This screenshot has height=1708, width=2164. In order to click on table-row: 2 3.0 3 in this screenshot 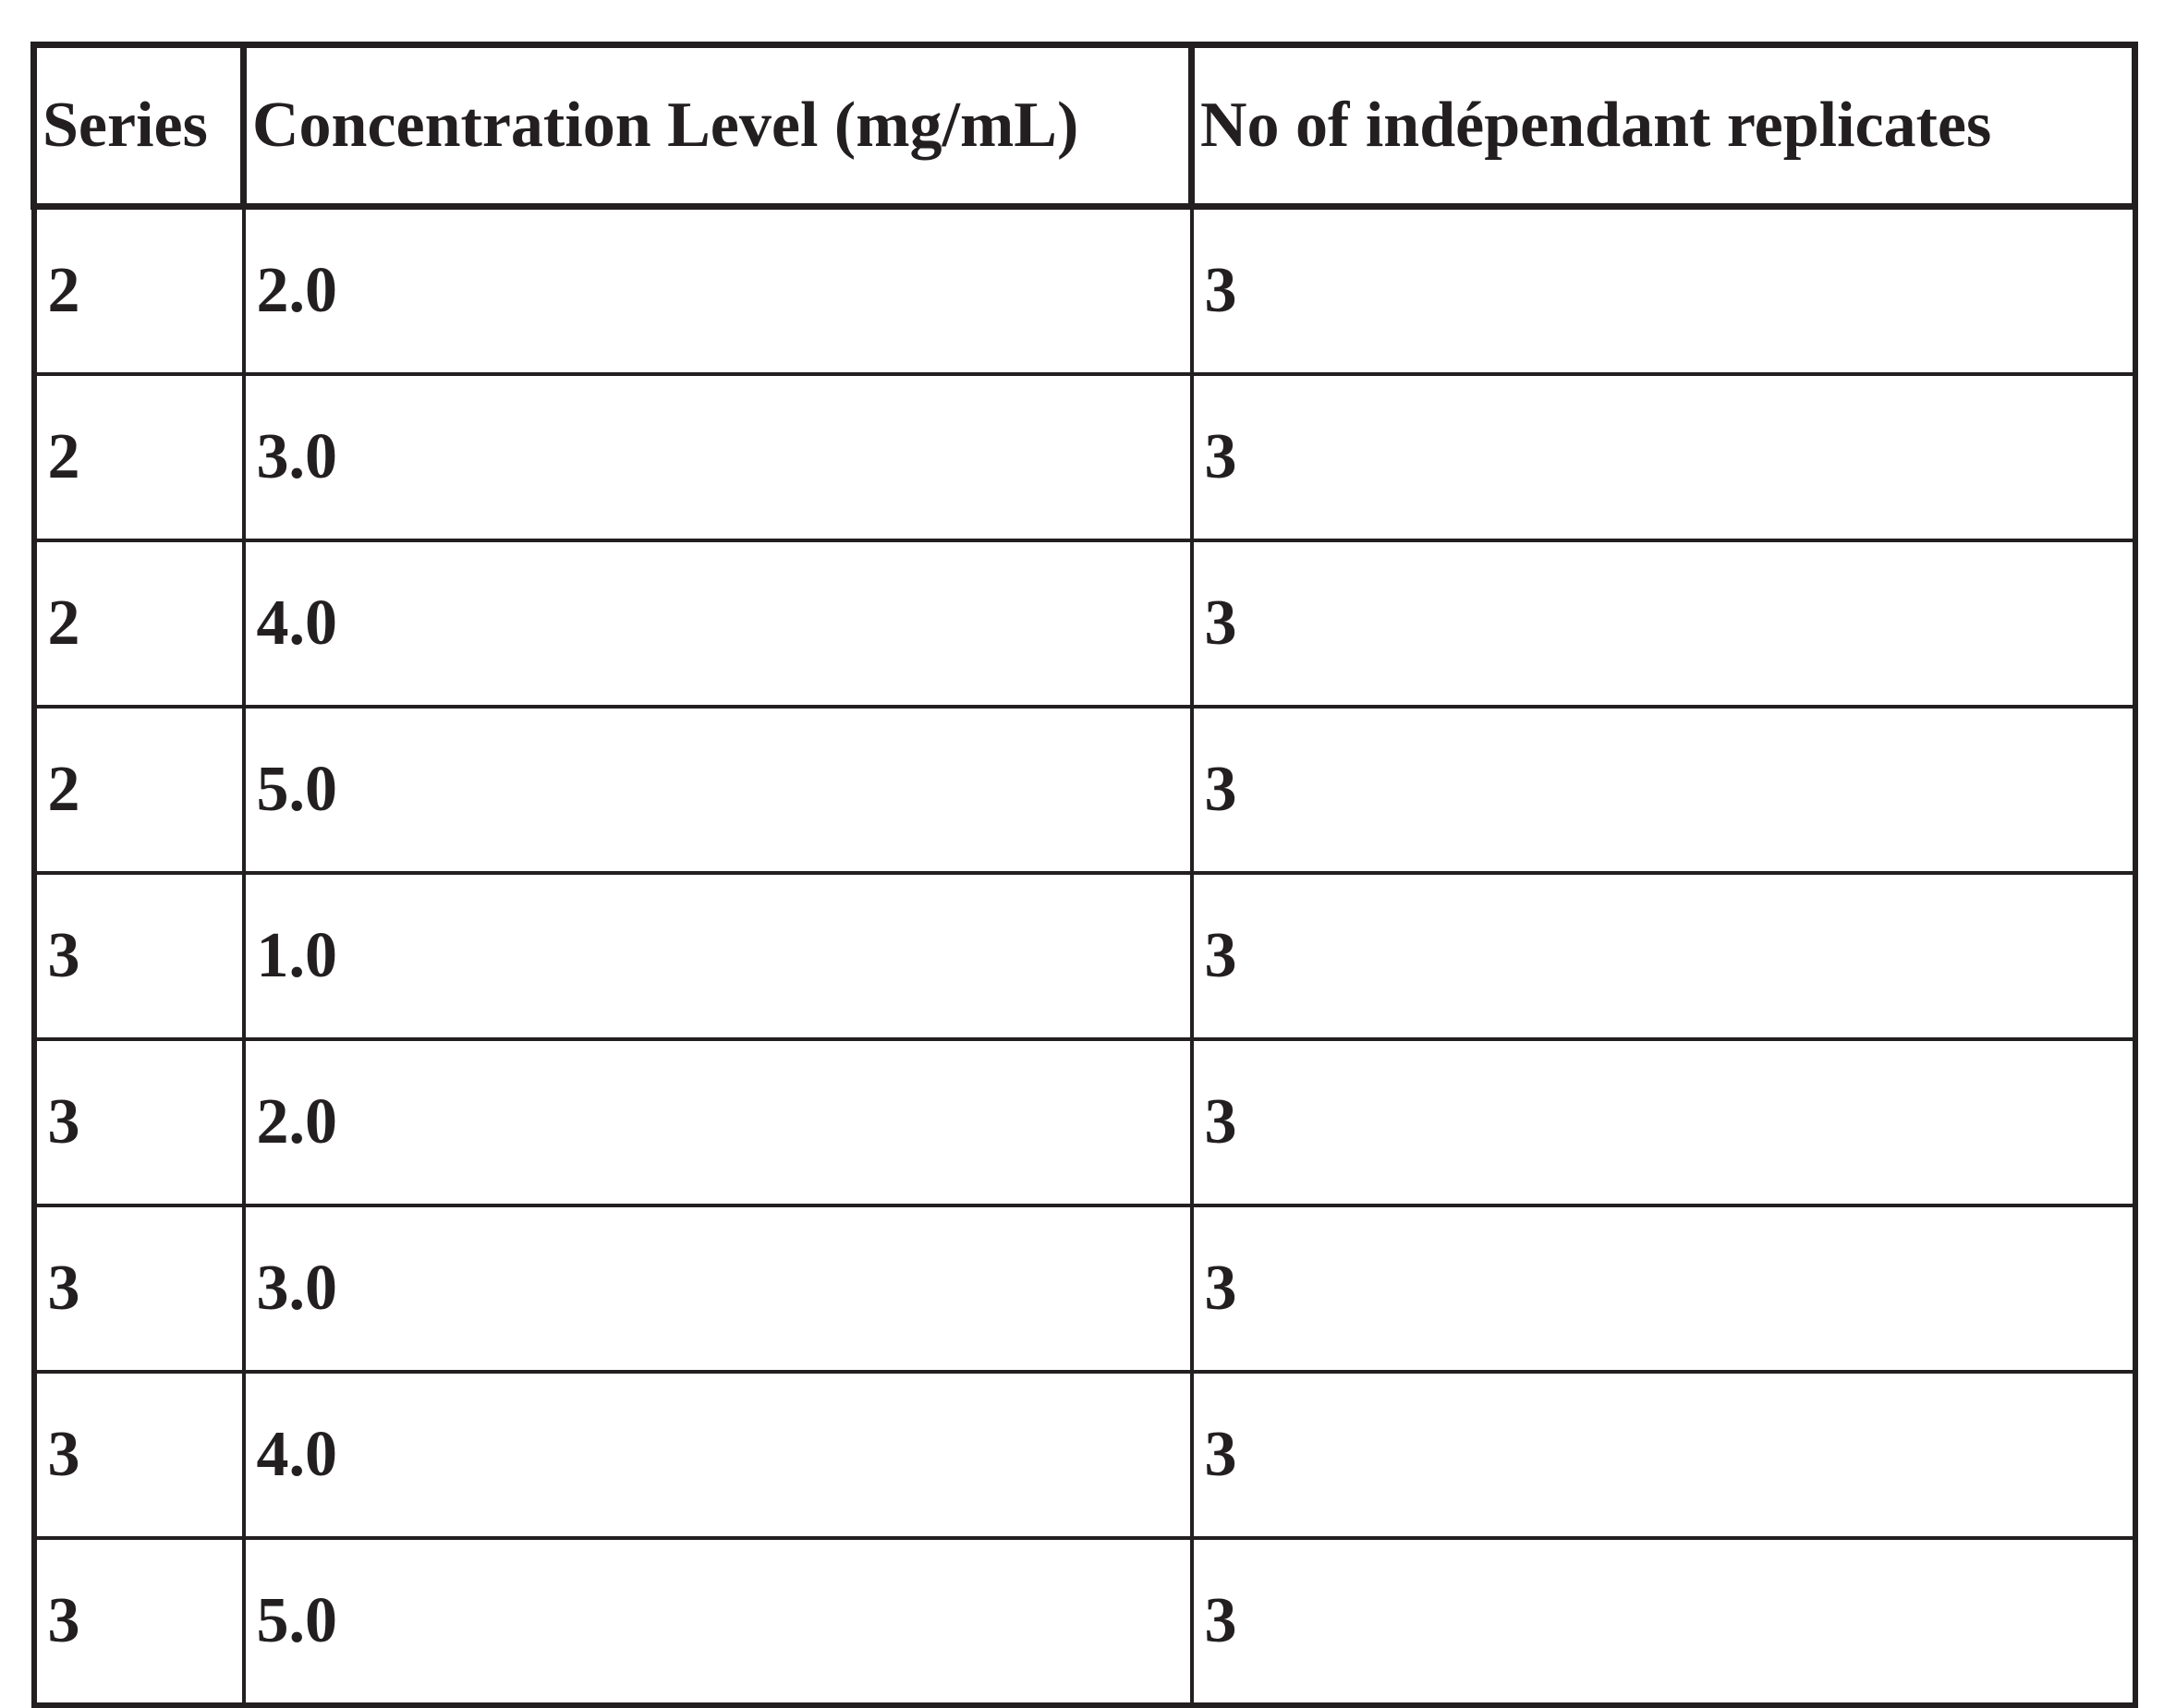, I will do `click(1084, 457)`.